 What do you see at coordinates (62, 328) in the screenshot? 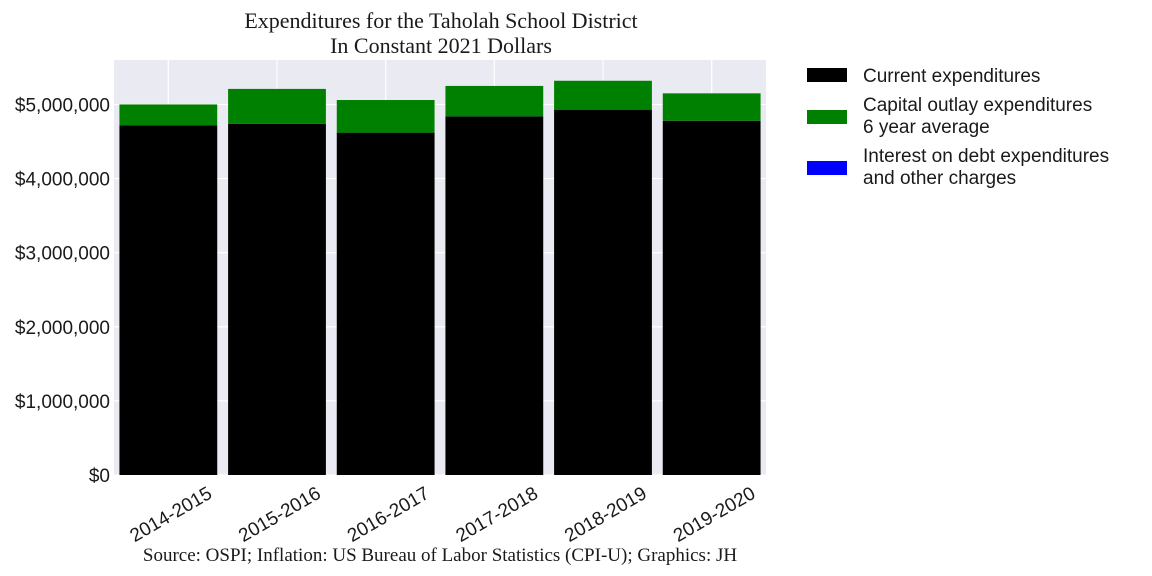
I see `y-tick-label: $2,000,000` at bounding box center [62, 328].